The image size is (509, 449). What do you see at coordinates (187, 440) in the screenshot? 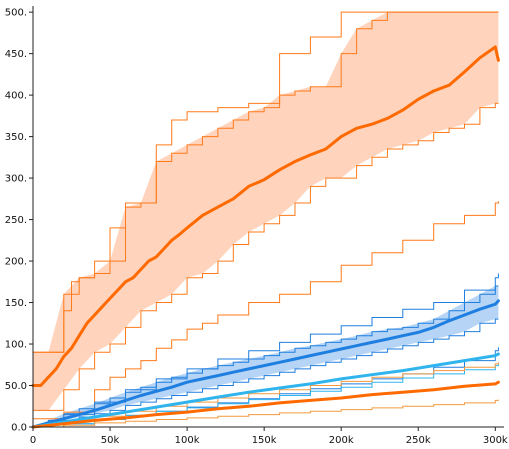
I see `x-tick-label: 100k` at bounding box center [187, 440].